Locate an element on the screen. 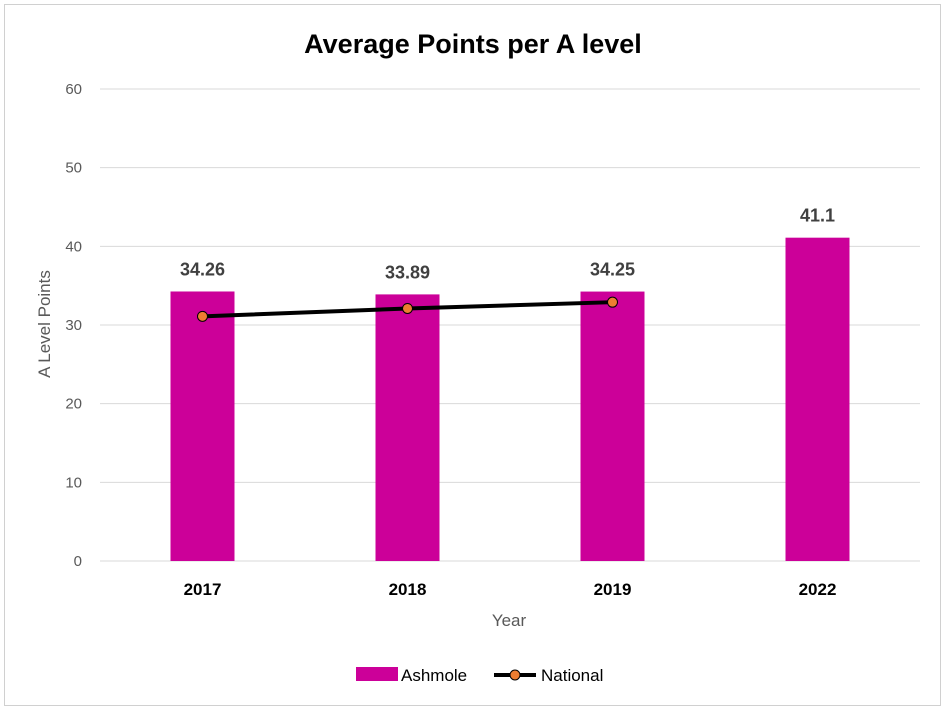 This screenshot has height=712, width=947. y-tick-label: 30 is located at coordinates (73, 325).